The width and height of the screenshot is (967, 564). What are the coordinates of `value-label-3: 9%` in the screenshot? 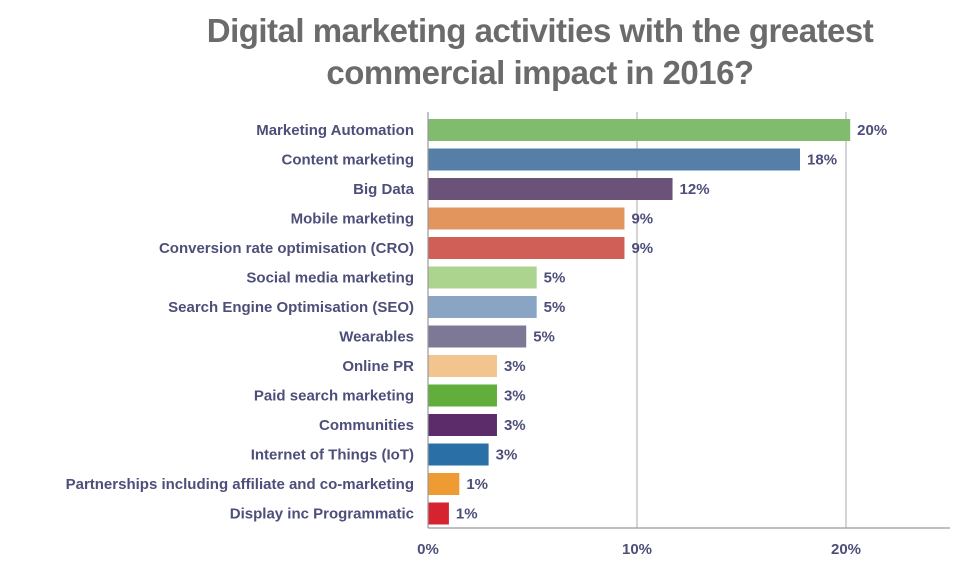 It's located at (642, 219).